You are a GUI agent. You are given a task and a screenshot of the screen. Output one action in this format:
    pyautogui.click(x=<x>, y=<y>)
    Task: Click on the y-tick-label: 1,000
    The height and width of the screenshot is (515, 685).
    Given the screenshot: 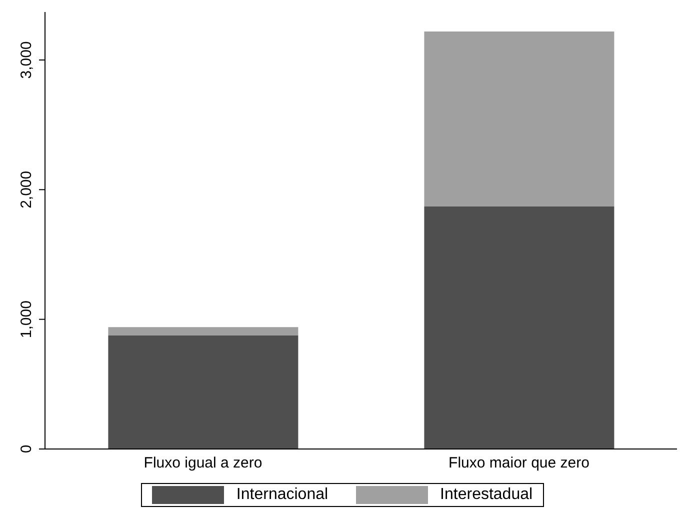 What is the action you would take?
    pyautogui.click(x=26, y=319)
    